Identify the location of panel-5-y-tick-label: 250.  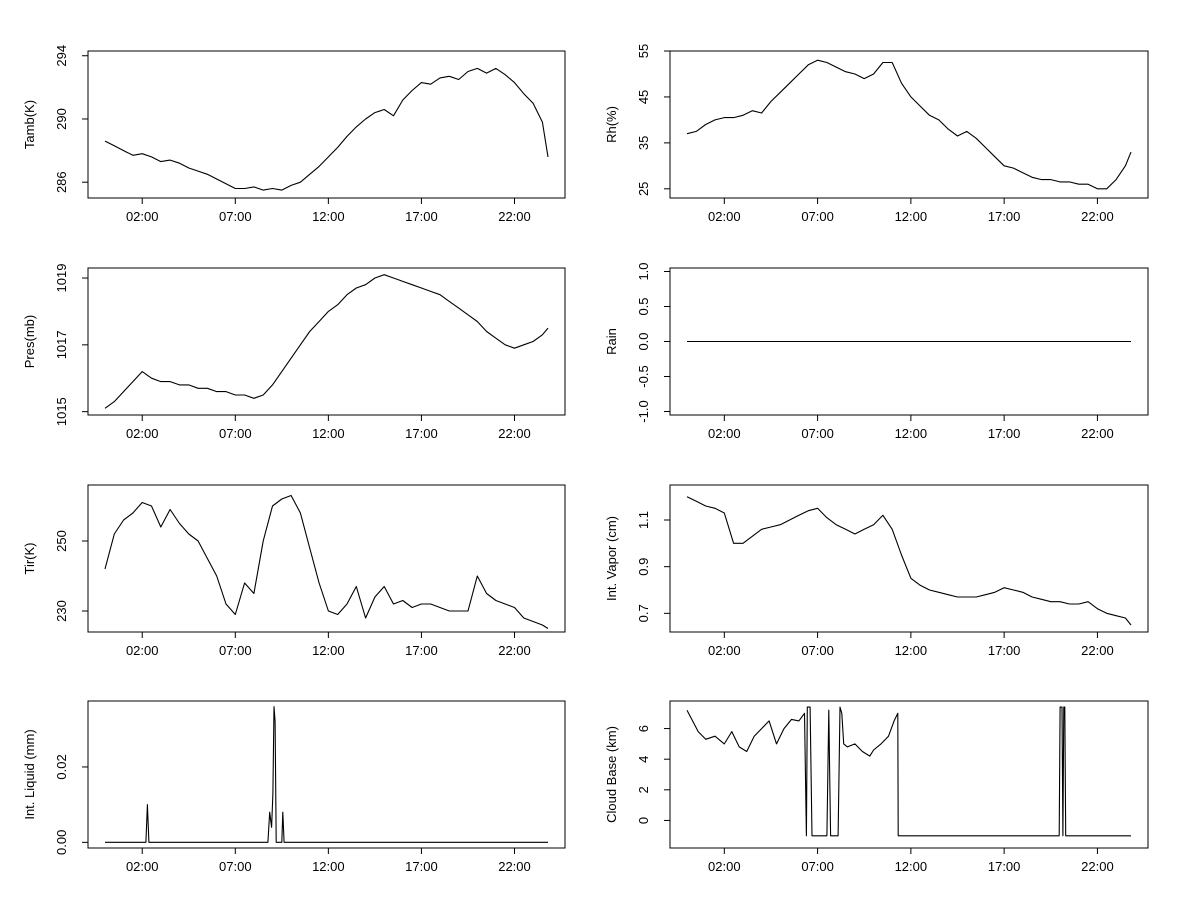
(61, 541).